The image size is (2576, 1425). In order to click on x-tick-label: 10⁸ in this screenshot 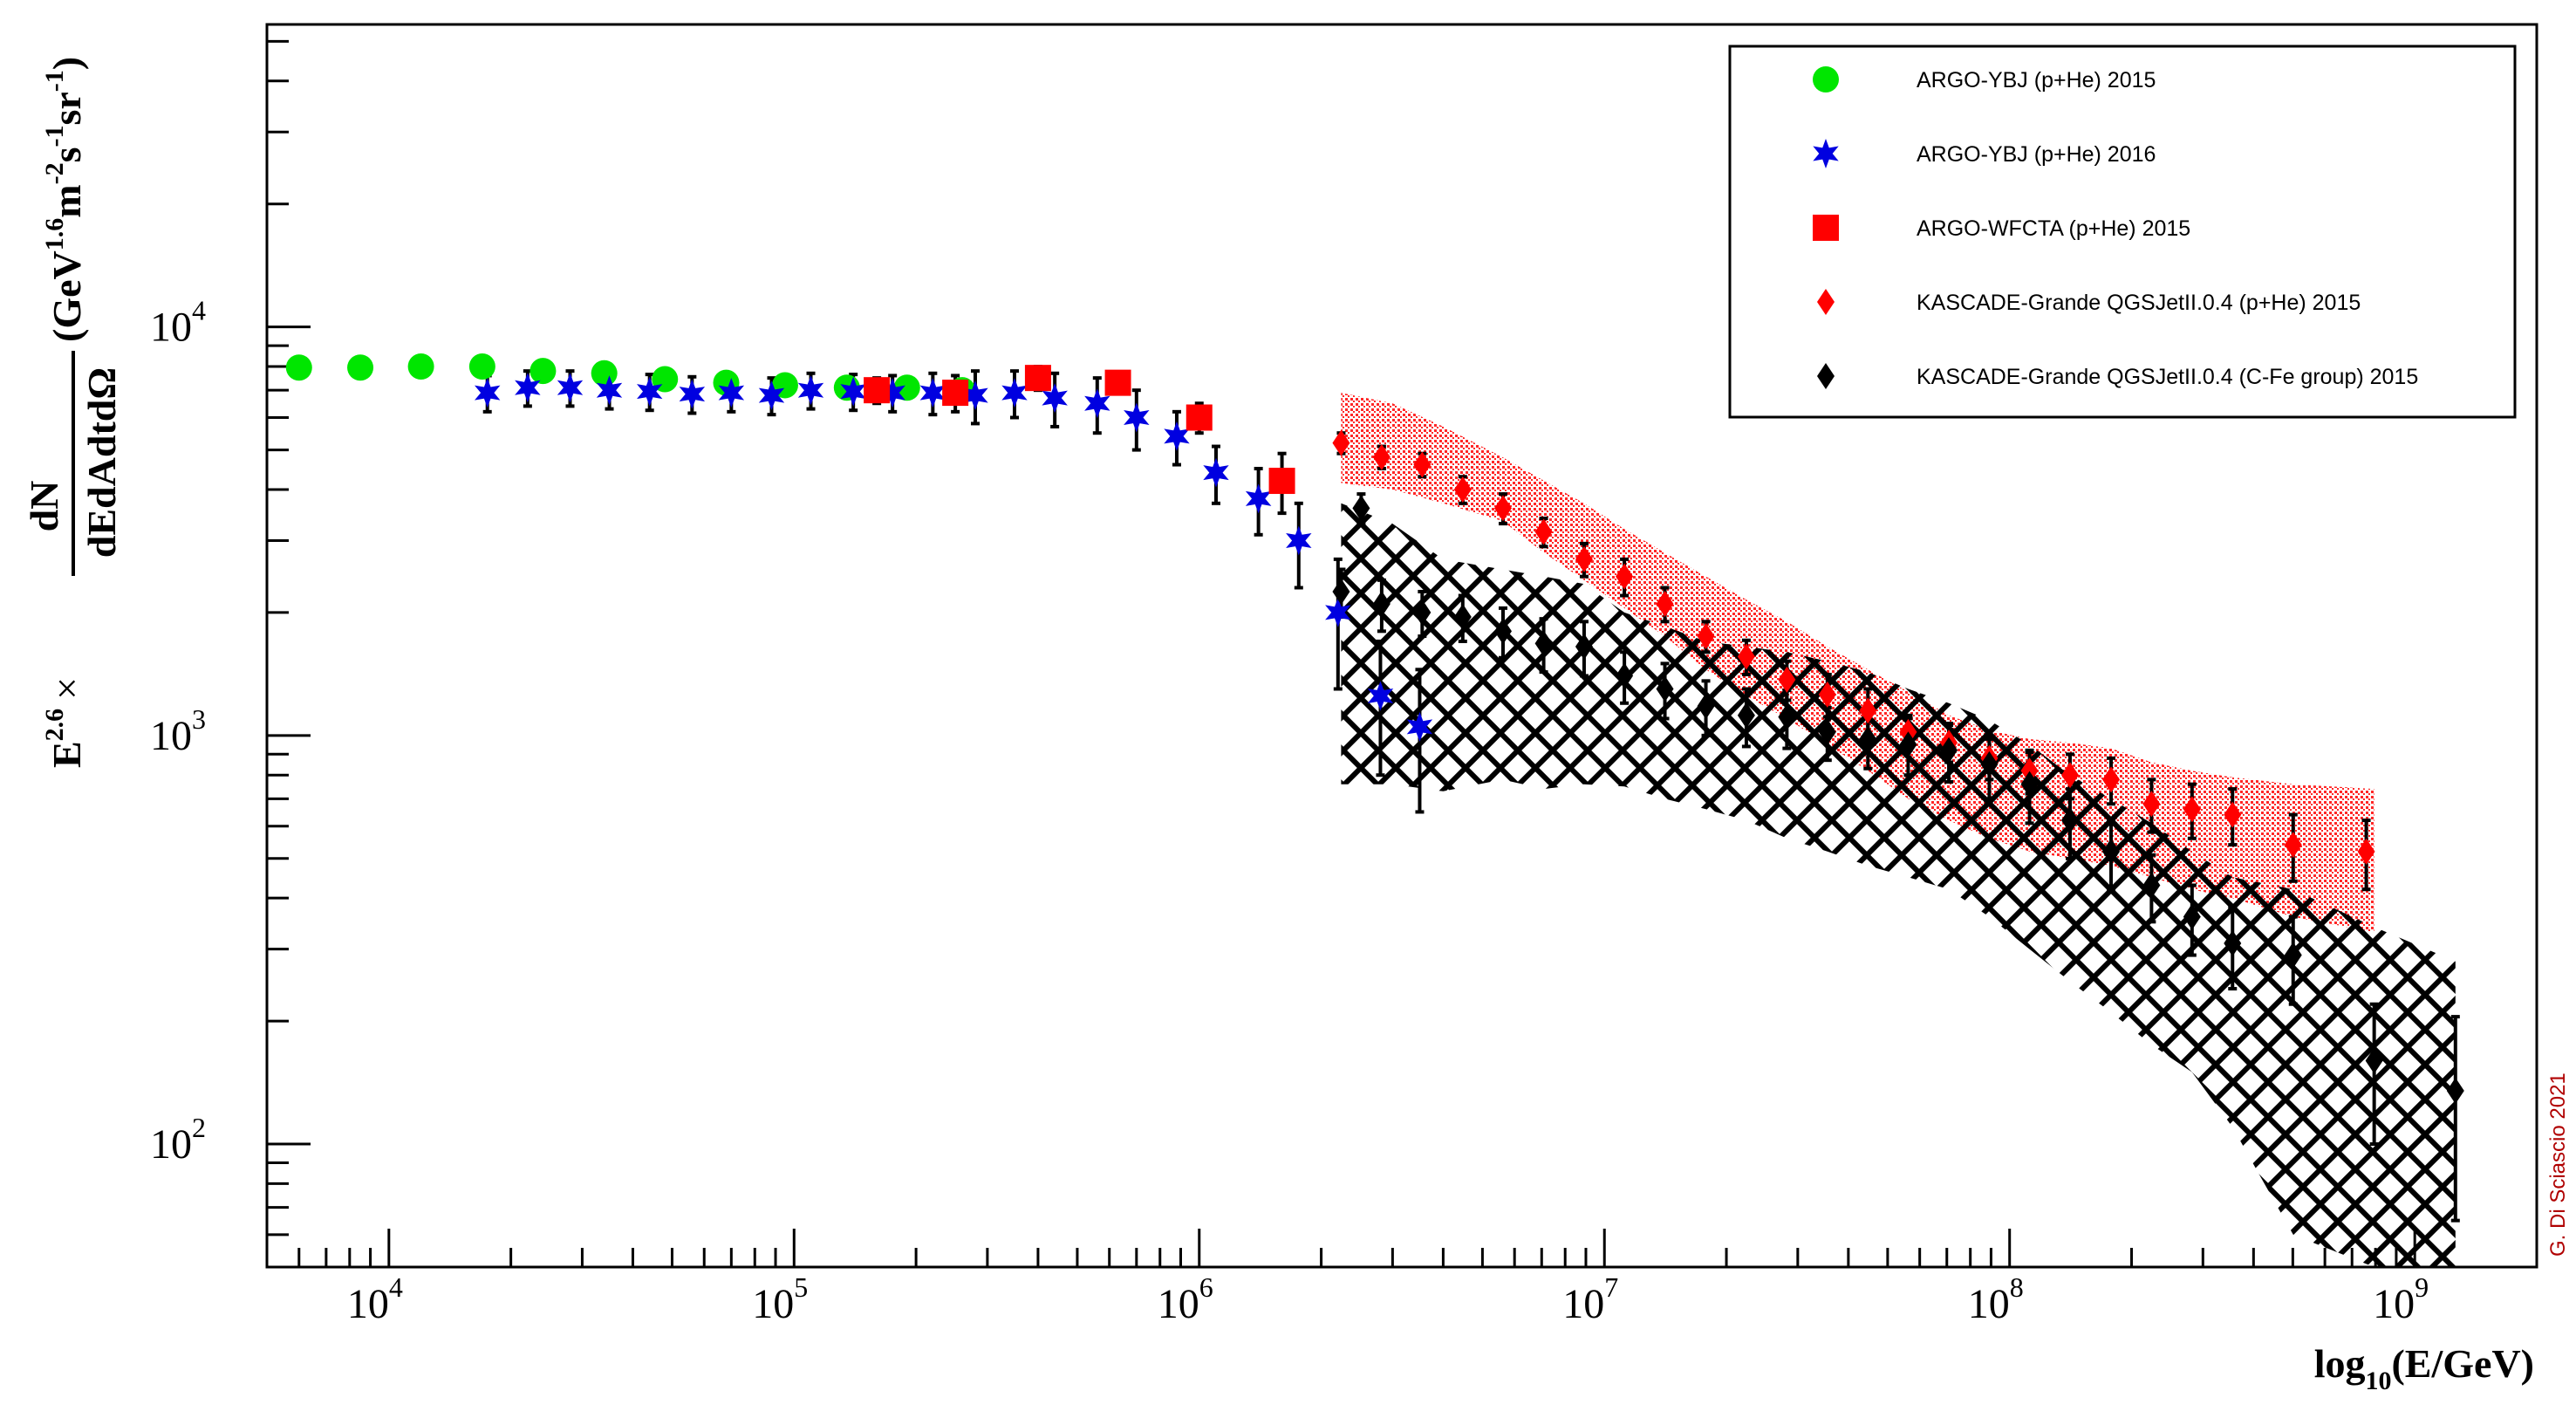, I will do `click(1996, 1299)`.